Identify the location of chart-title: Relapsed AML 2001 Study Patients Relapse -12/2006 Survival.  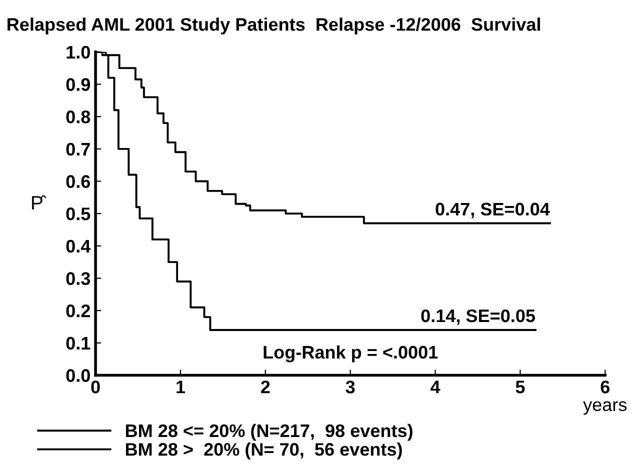
(274, 26).